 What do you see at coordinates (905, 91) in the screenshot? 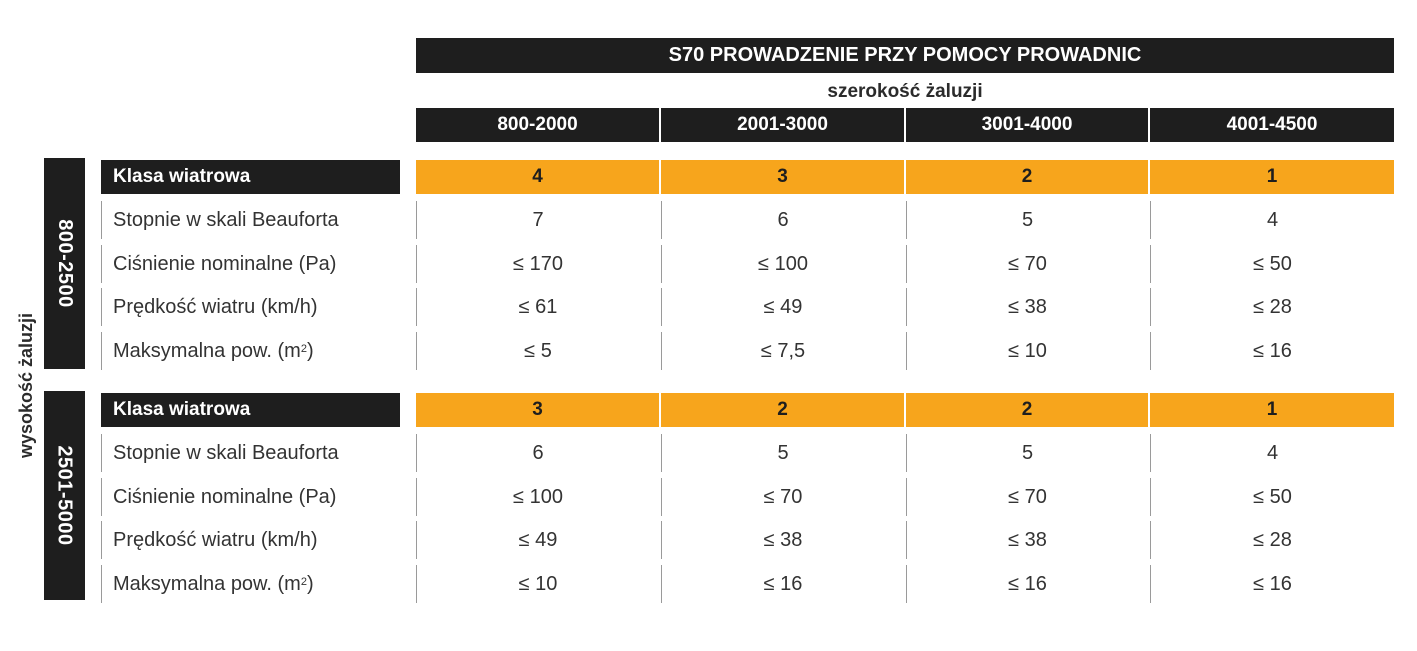
I see `width-axis-label: szerokość żaluzji` at bounding box center [905, 91].